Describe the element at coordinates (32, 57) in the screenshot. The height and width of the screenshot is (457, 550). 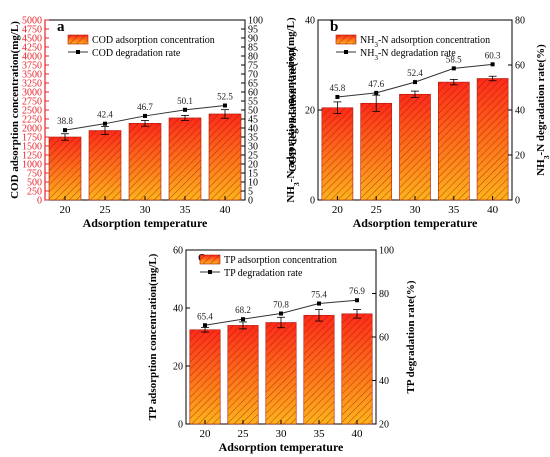
I see `left-tick-label: 4000` at that location.